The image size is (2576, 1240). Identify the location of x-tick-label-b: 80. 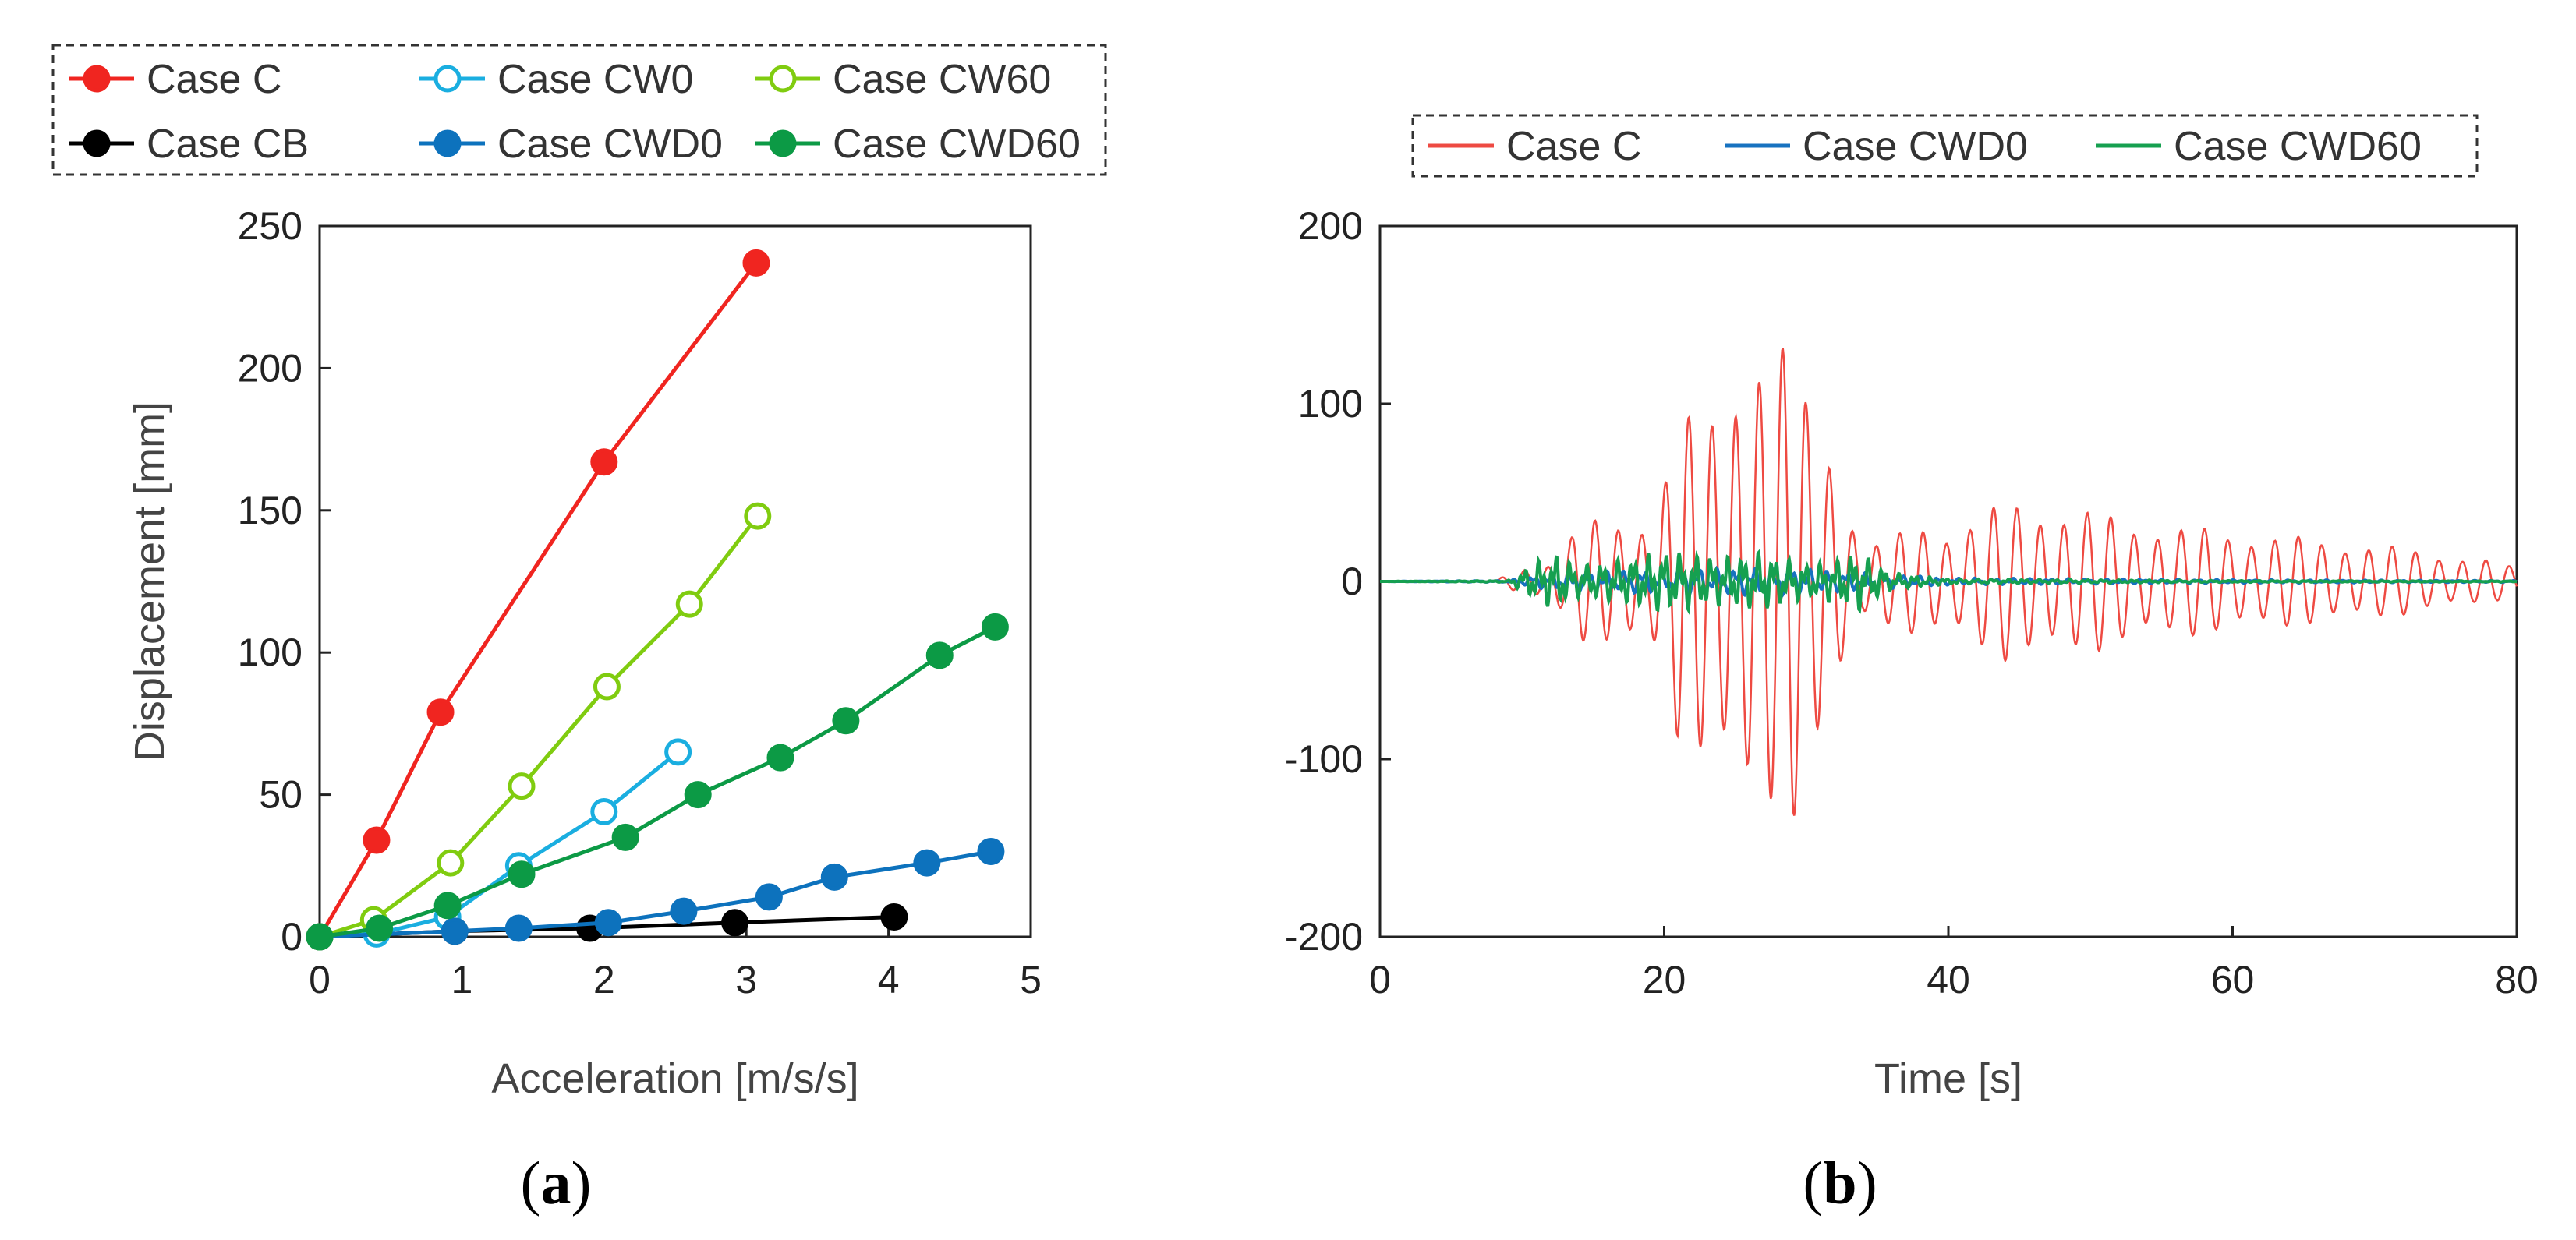
(2517, 980).